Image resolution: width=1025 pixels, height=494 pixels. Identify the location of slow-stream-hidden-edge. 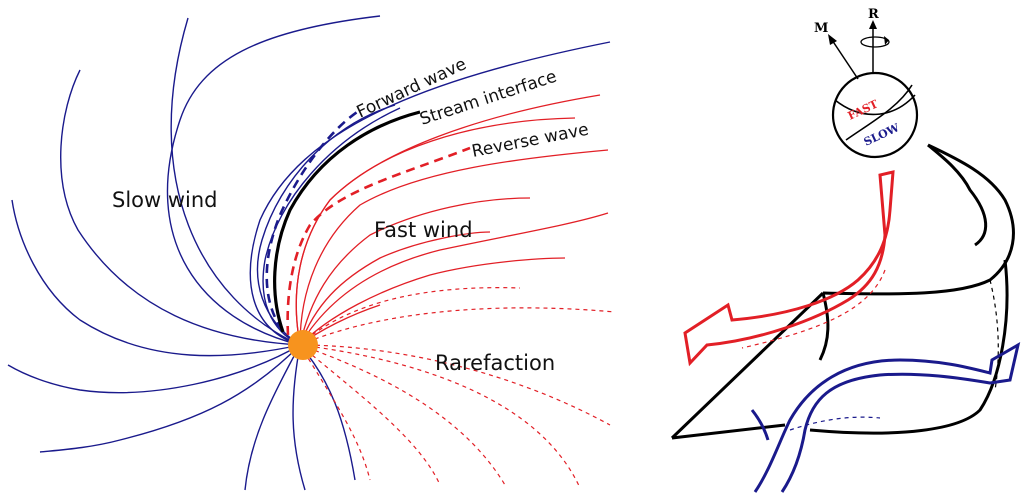
(835, 423).